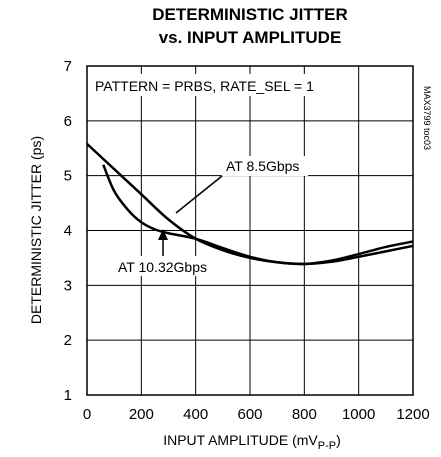 Image resolution: width=441 pixels, height=457 pixels. Describe the element at coordinates (250, 37) in the screenshot. I see `chart-title-line2: vs. INPUT AMPLITUDE` at that location.